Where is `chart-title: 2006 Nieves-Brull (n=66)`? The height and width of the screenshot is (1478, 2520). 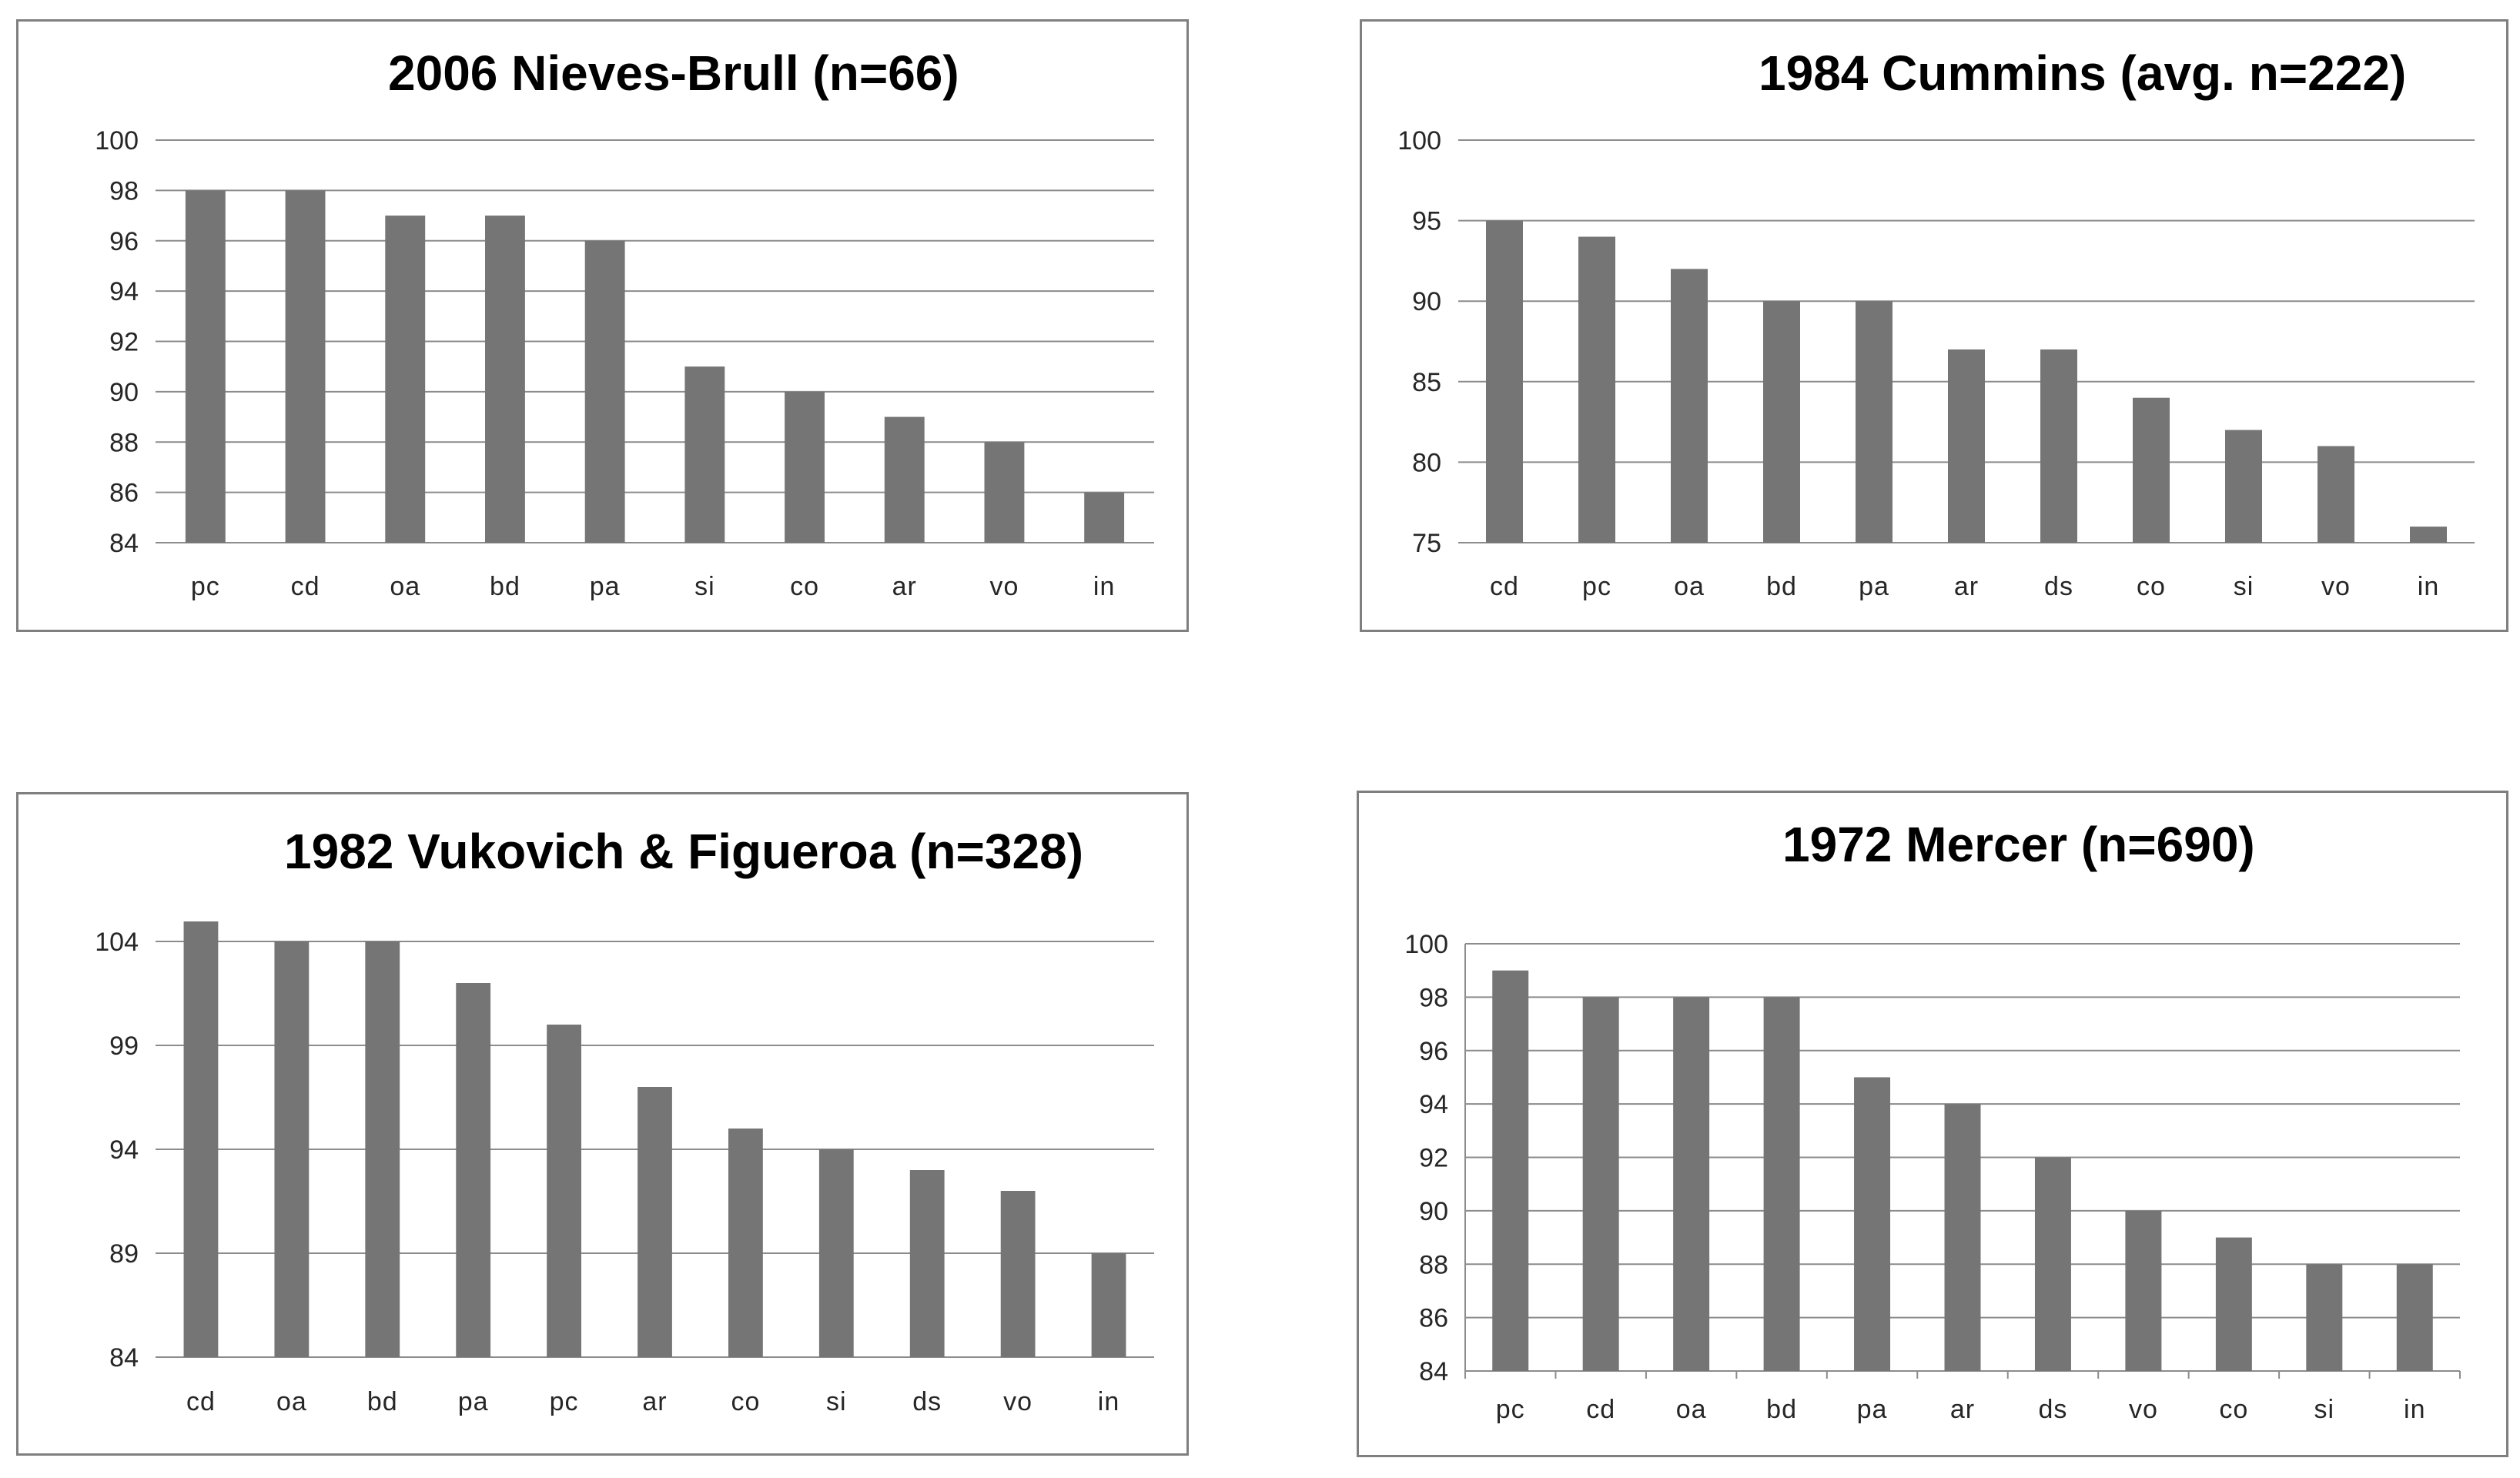 chart-title: 2006 Nieves-Brull (n=66) is located at coordinates (673, 73).